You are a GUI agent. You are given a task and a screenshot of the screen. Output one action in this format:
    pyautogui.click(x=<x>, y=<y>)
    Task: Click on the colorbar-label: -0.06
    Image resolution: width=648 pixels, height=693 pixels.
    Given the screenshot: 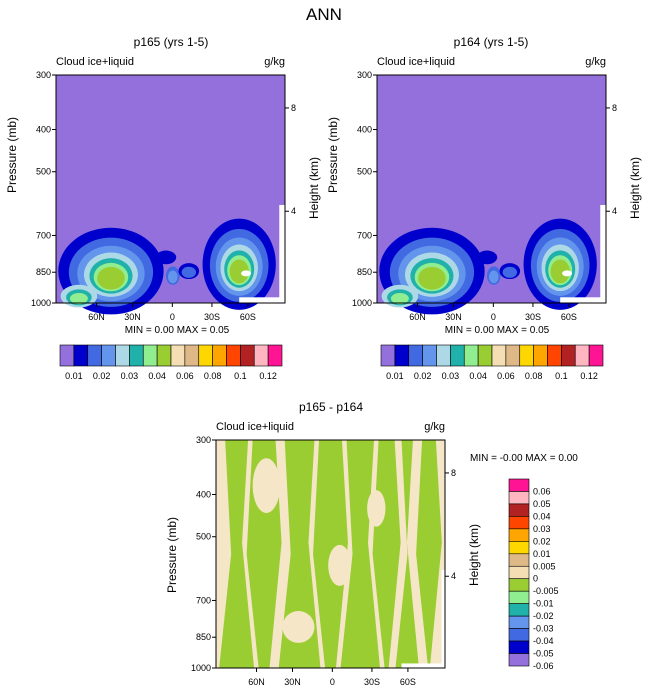 What is the action you would take?
    pyautogui.click(x=543, y=666)
    